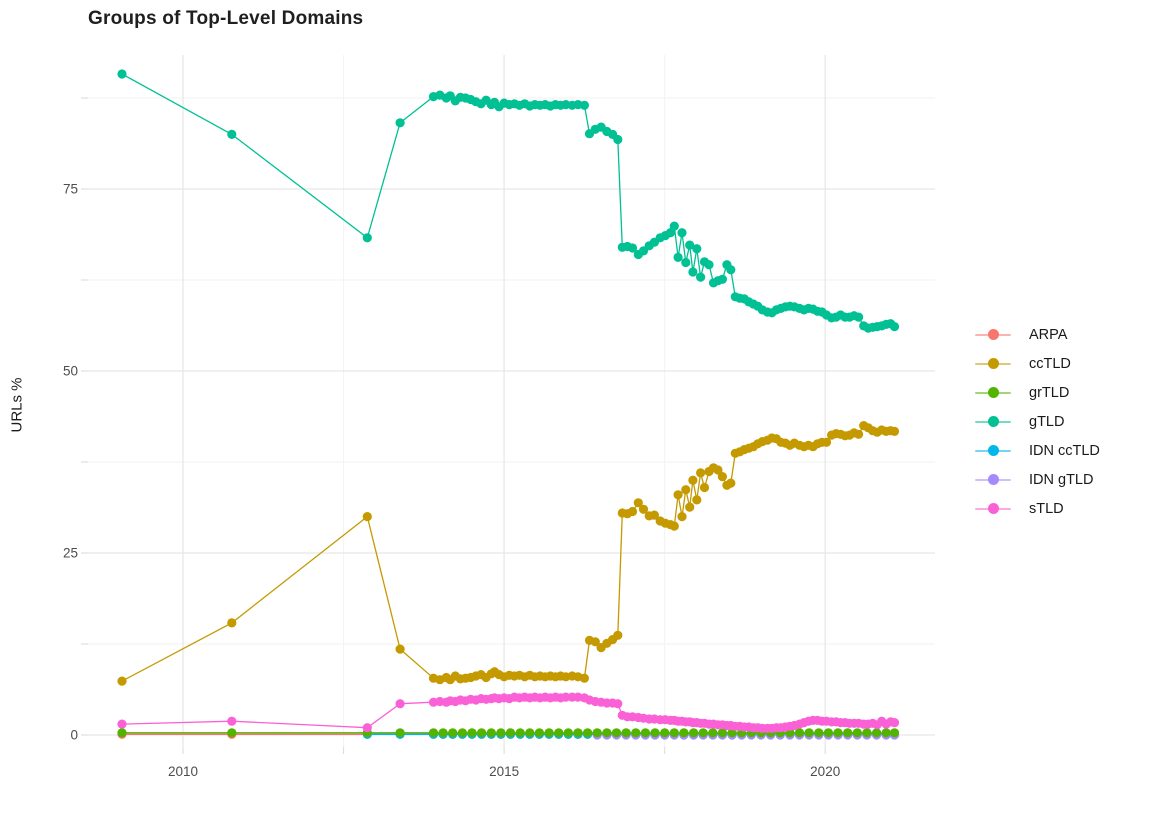 The width and height of the screenshot is (1164, 827). I want to click on series-sTLD, so click(508, 713).